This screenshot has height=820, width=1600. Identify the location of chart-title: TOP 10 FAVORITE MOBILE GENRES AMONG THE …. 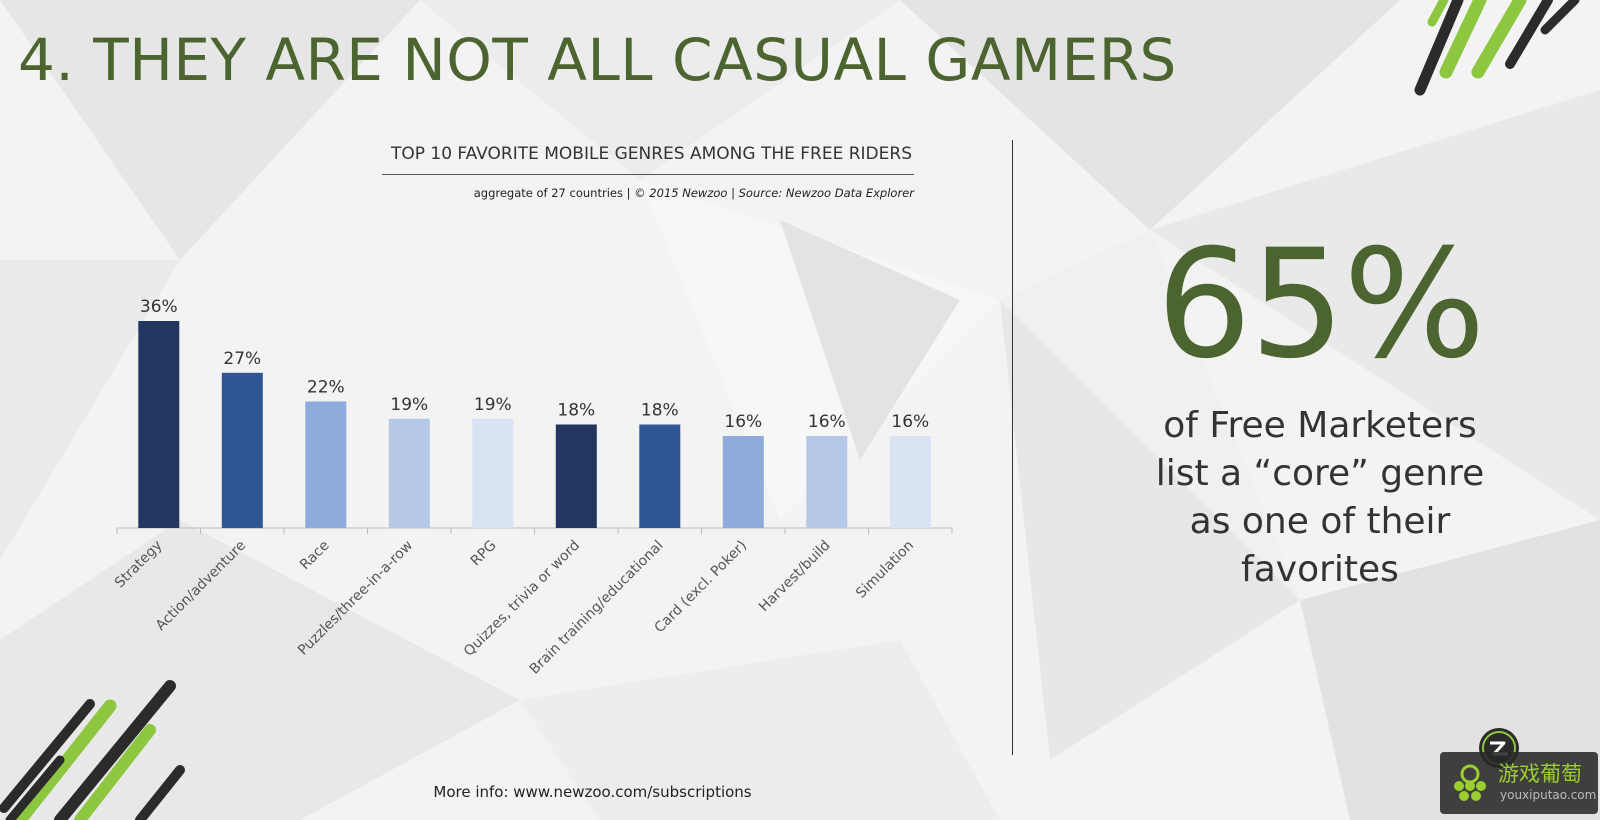
(651, 154).